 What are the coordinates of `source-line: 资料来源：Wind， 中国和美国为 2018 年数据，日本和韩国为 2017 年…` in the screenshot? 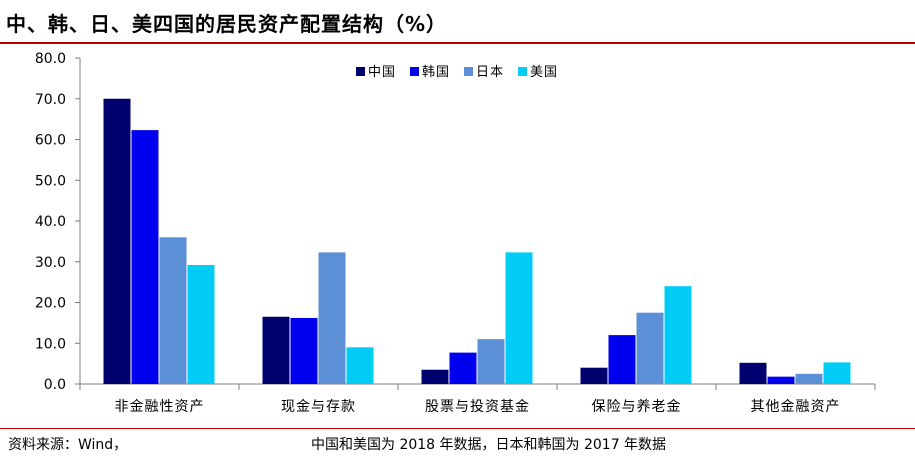 It's located at (337, 444).